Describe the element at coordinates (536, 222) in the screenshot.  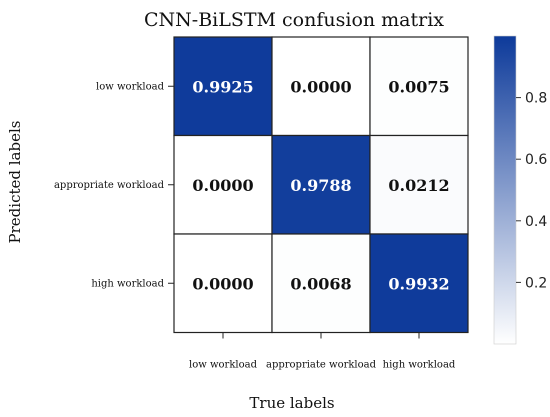
I see `colorbar-tick-label: 0.4` at that location.